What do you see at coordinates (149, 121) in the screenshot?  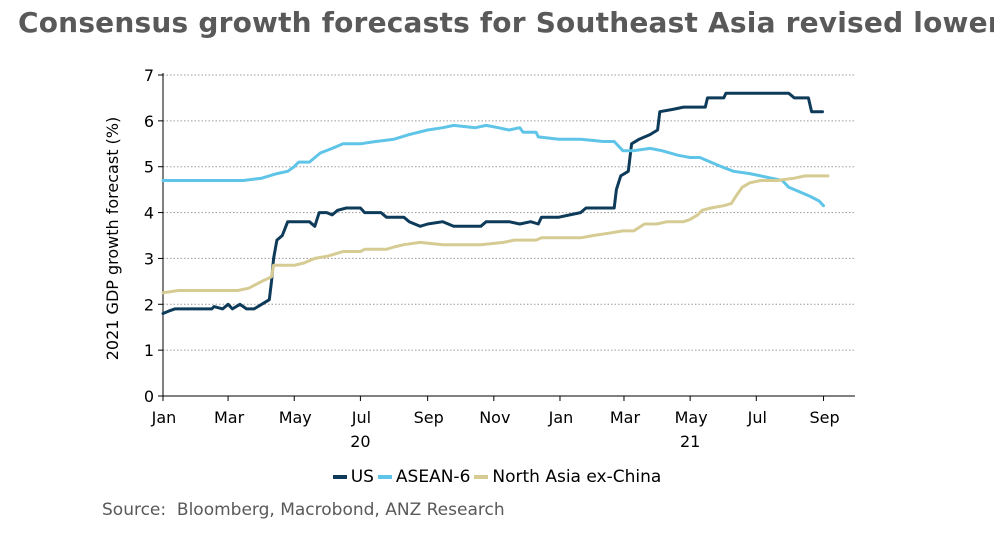 I see `y-tick-label: 6` at bounding box center [149, 121].